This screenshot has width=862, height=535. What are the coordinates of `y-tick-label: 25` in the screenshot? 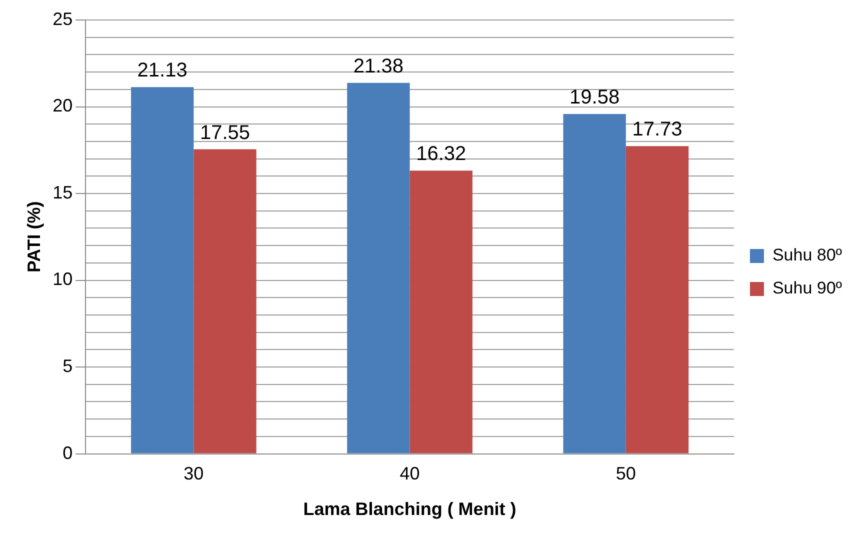 It's located at (62, 18).